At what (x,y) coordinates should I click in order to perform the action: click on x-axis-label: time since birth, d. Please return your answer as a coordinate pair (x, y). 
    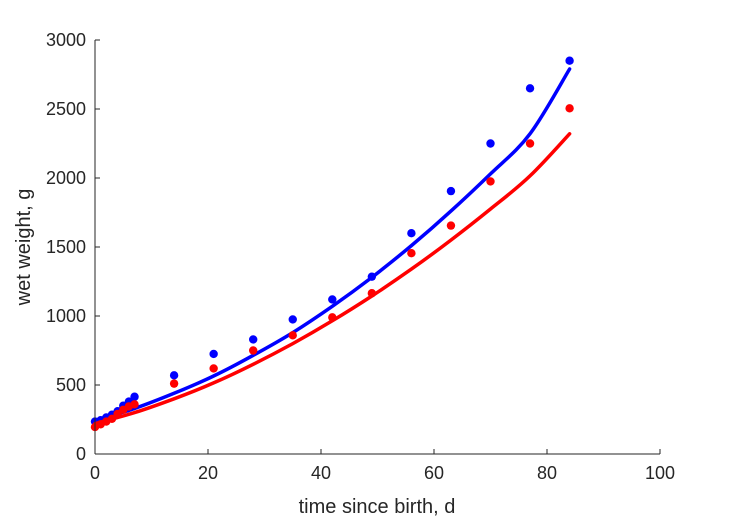
    Looking at the image, I should click on (377, 507).